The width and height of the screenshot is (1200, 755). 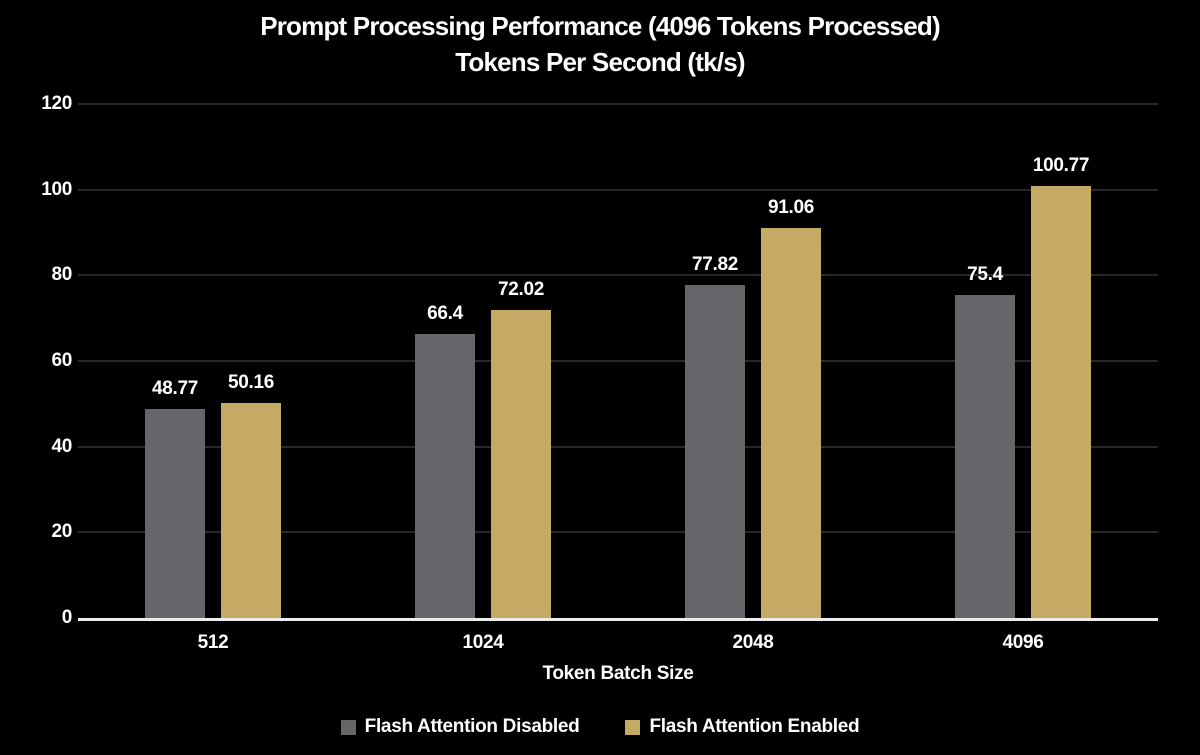 What do you see at coordinates (618, 645) in the screenshot?
I see `x-axis: 512 1024 2048 4096` at bounding box center [618, 645].